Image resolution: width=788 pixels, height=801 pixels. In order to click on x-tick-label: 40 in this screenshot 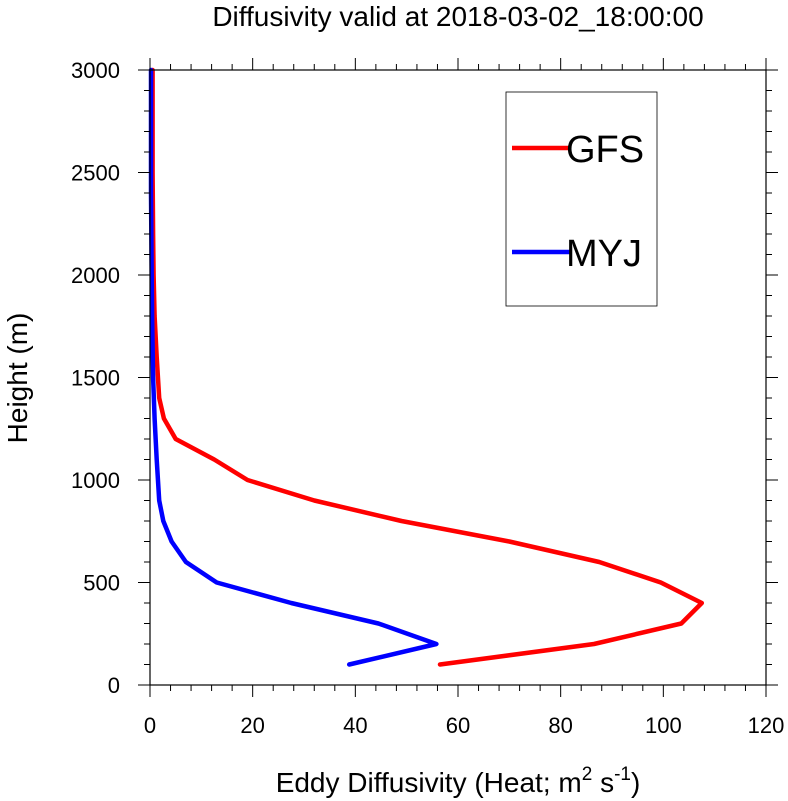, I will do `click(355, 725)`.